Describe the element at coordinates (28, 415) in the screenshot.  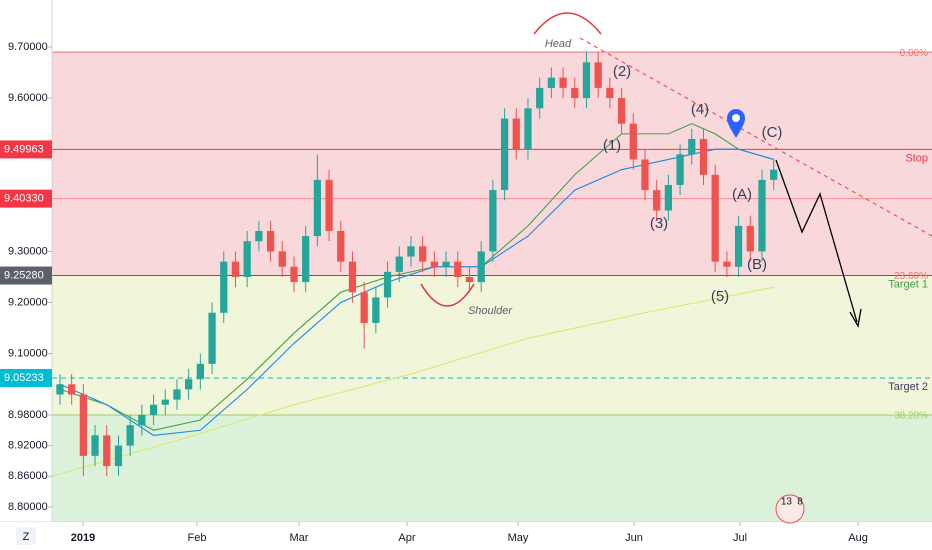
I see `y-tick-label: 8.98000` at that location.